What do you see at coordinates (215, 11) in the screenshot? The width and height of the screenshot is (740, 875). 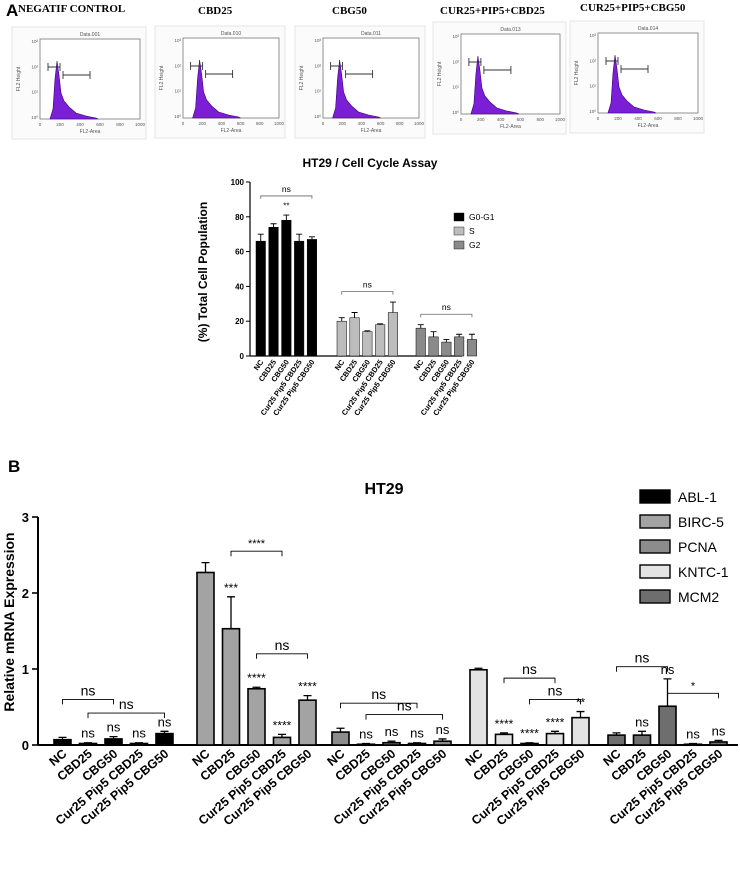 I see `hist-title: CBD25` at bounding box center [215, 11].